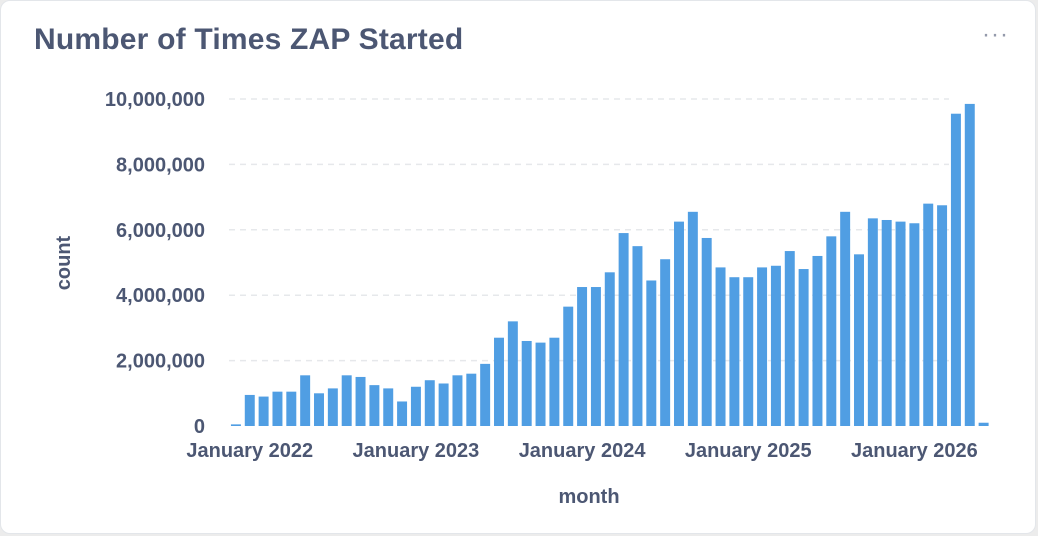  Describe the element at coordinates (64, 262) in the screenshot. I see `y-axis-label: count` at that location.